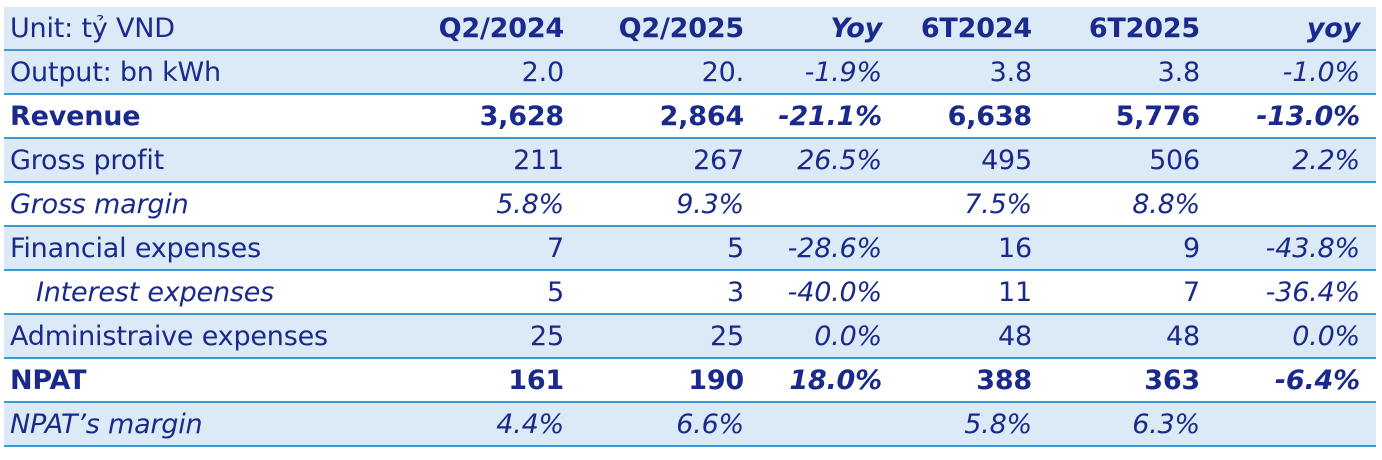 The image size is (1382, 460). Describe the element at coordinates (87, 160) in the screenshot. I see `row-label: Gross profit` at that location.